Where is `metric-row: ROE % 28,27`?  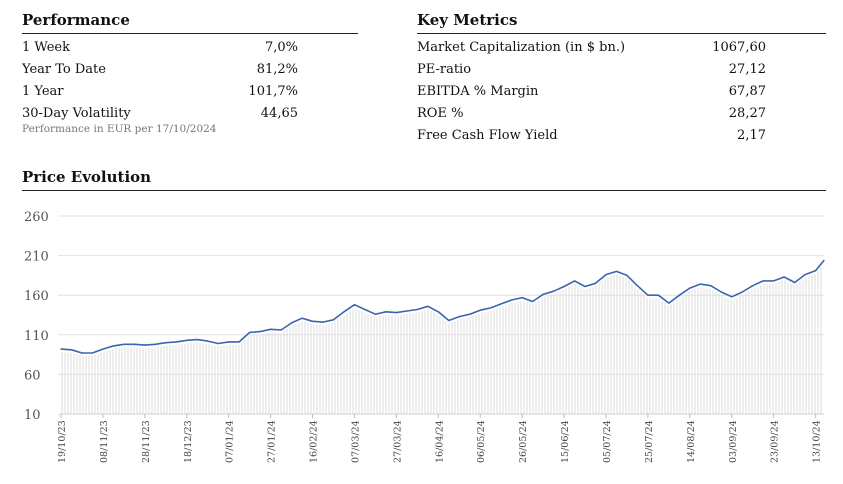 metric-row: ROE % 28,27 is located at coordinates (591, 114).